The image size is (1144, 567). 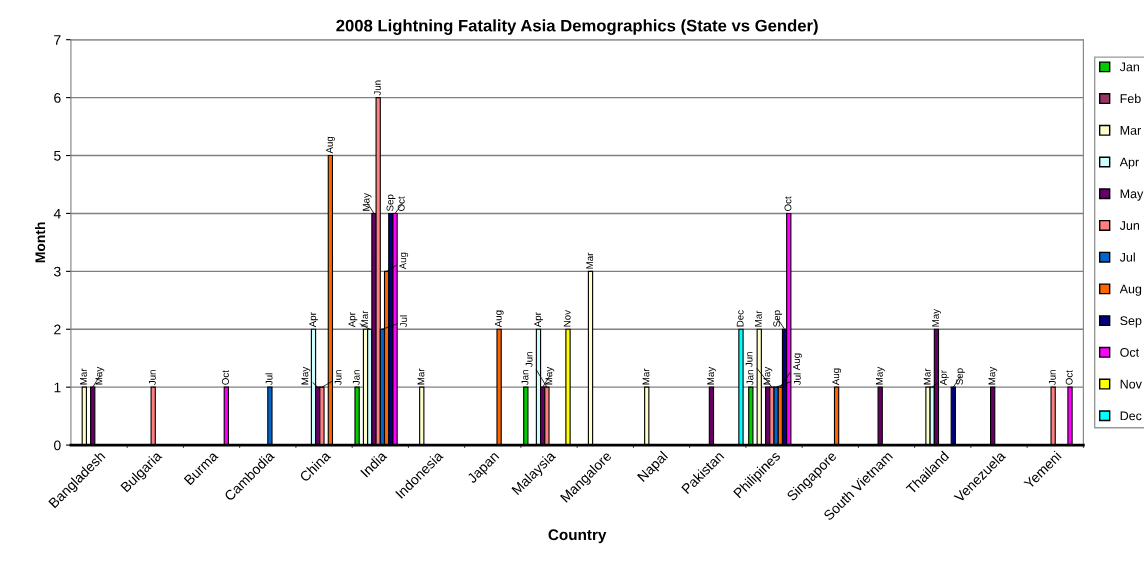 I want to click on legend-label: Jan, so click(x=1129, y=67).